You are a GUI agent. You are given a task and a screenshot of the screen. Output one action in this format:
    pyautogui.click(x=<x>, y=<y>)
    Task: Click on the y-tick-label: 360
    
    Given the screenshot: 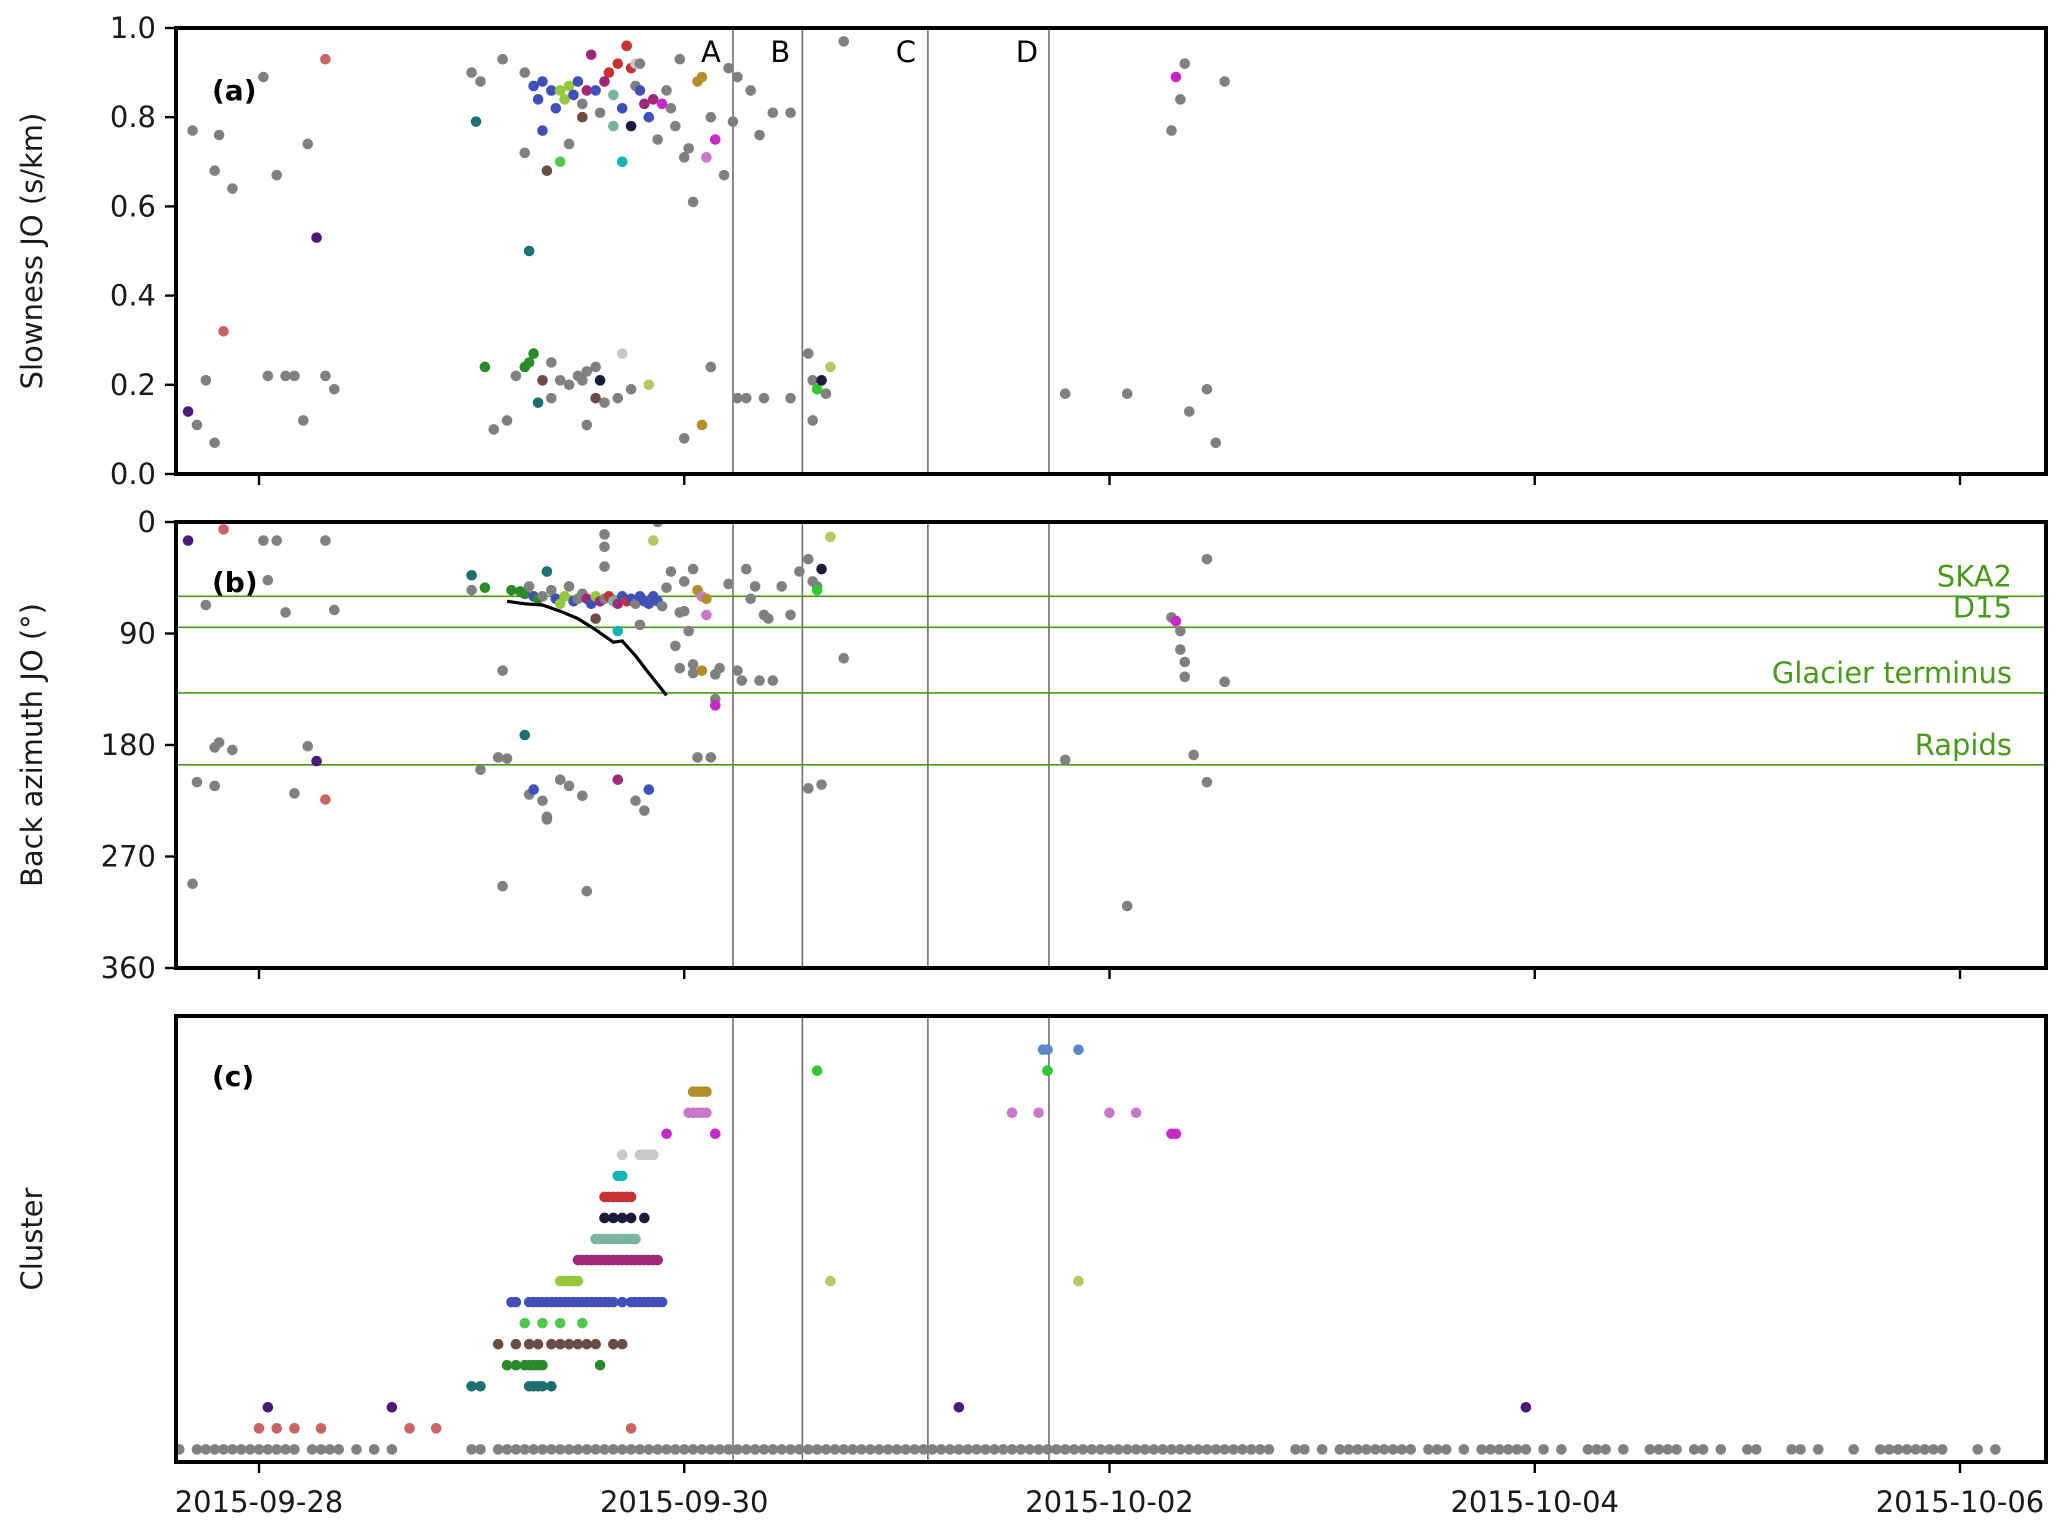 What is the action you would take?
    pyautogui.click(x=128, y=968)
    